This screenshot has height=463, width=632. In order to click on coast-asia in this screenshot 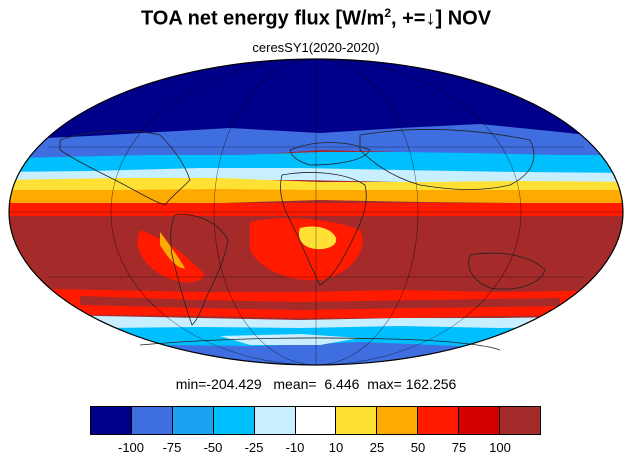, I will do `click(447, 159)`.